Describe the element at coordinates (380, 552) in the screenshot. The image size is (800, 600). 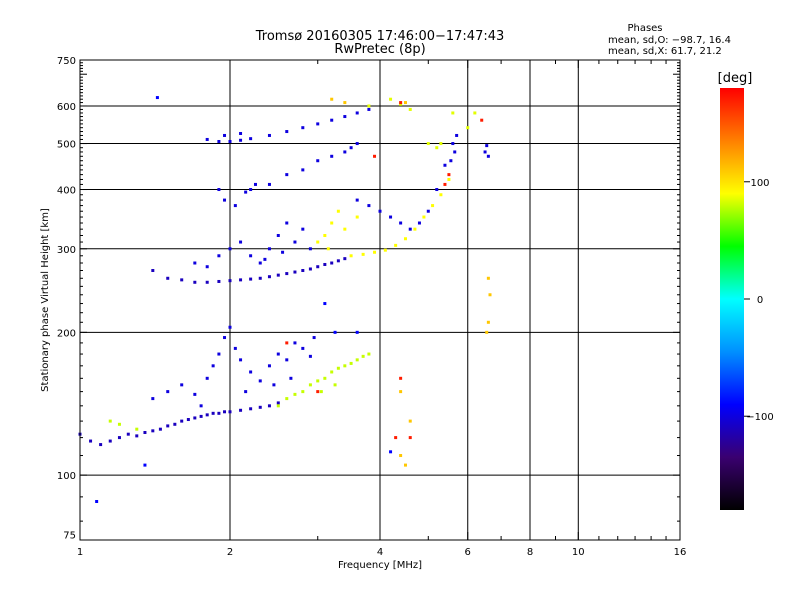
I see `x-tick-label: 4` at that location.